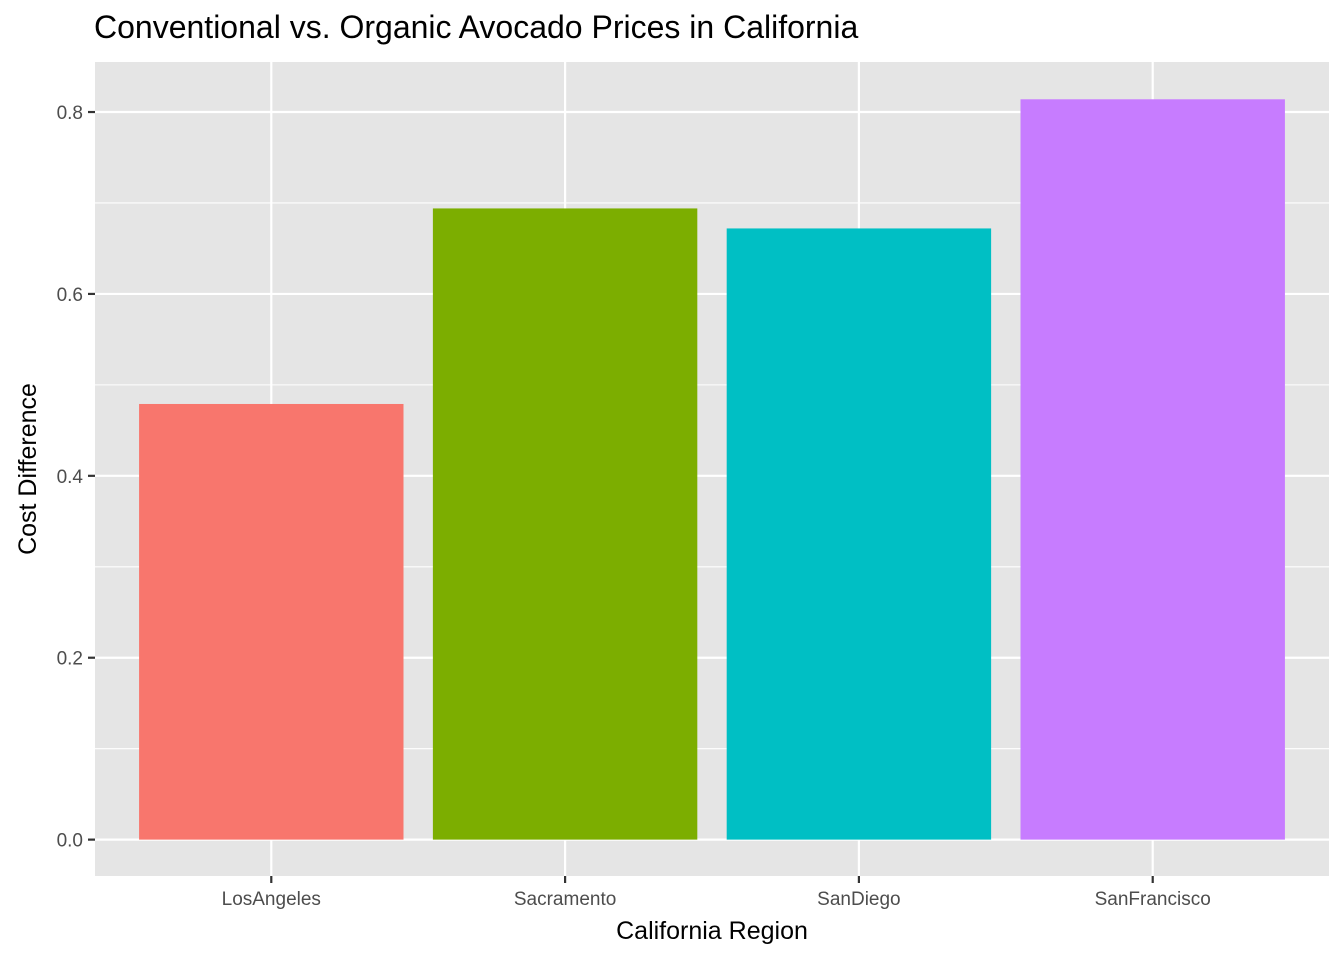 The width and height of the screenshot is (1344, 960). Describe the element at coordinates (271, 621) in the screenshot. I see `bar-losangeles` at that location.